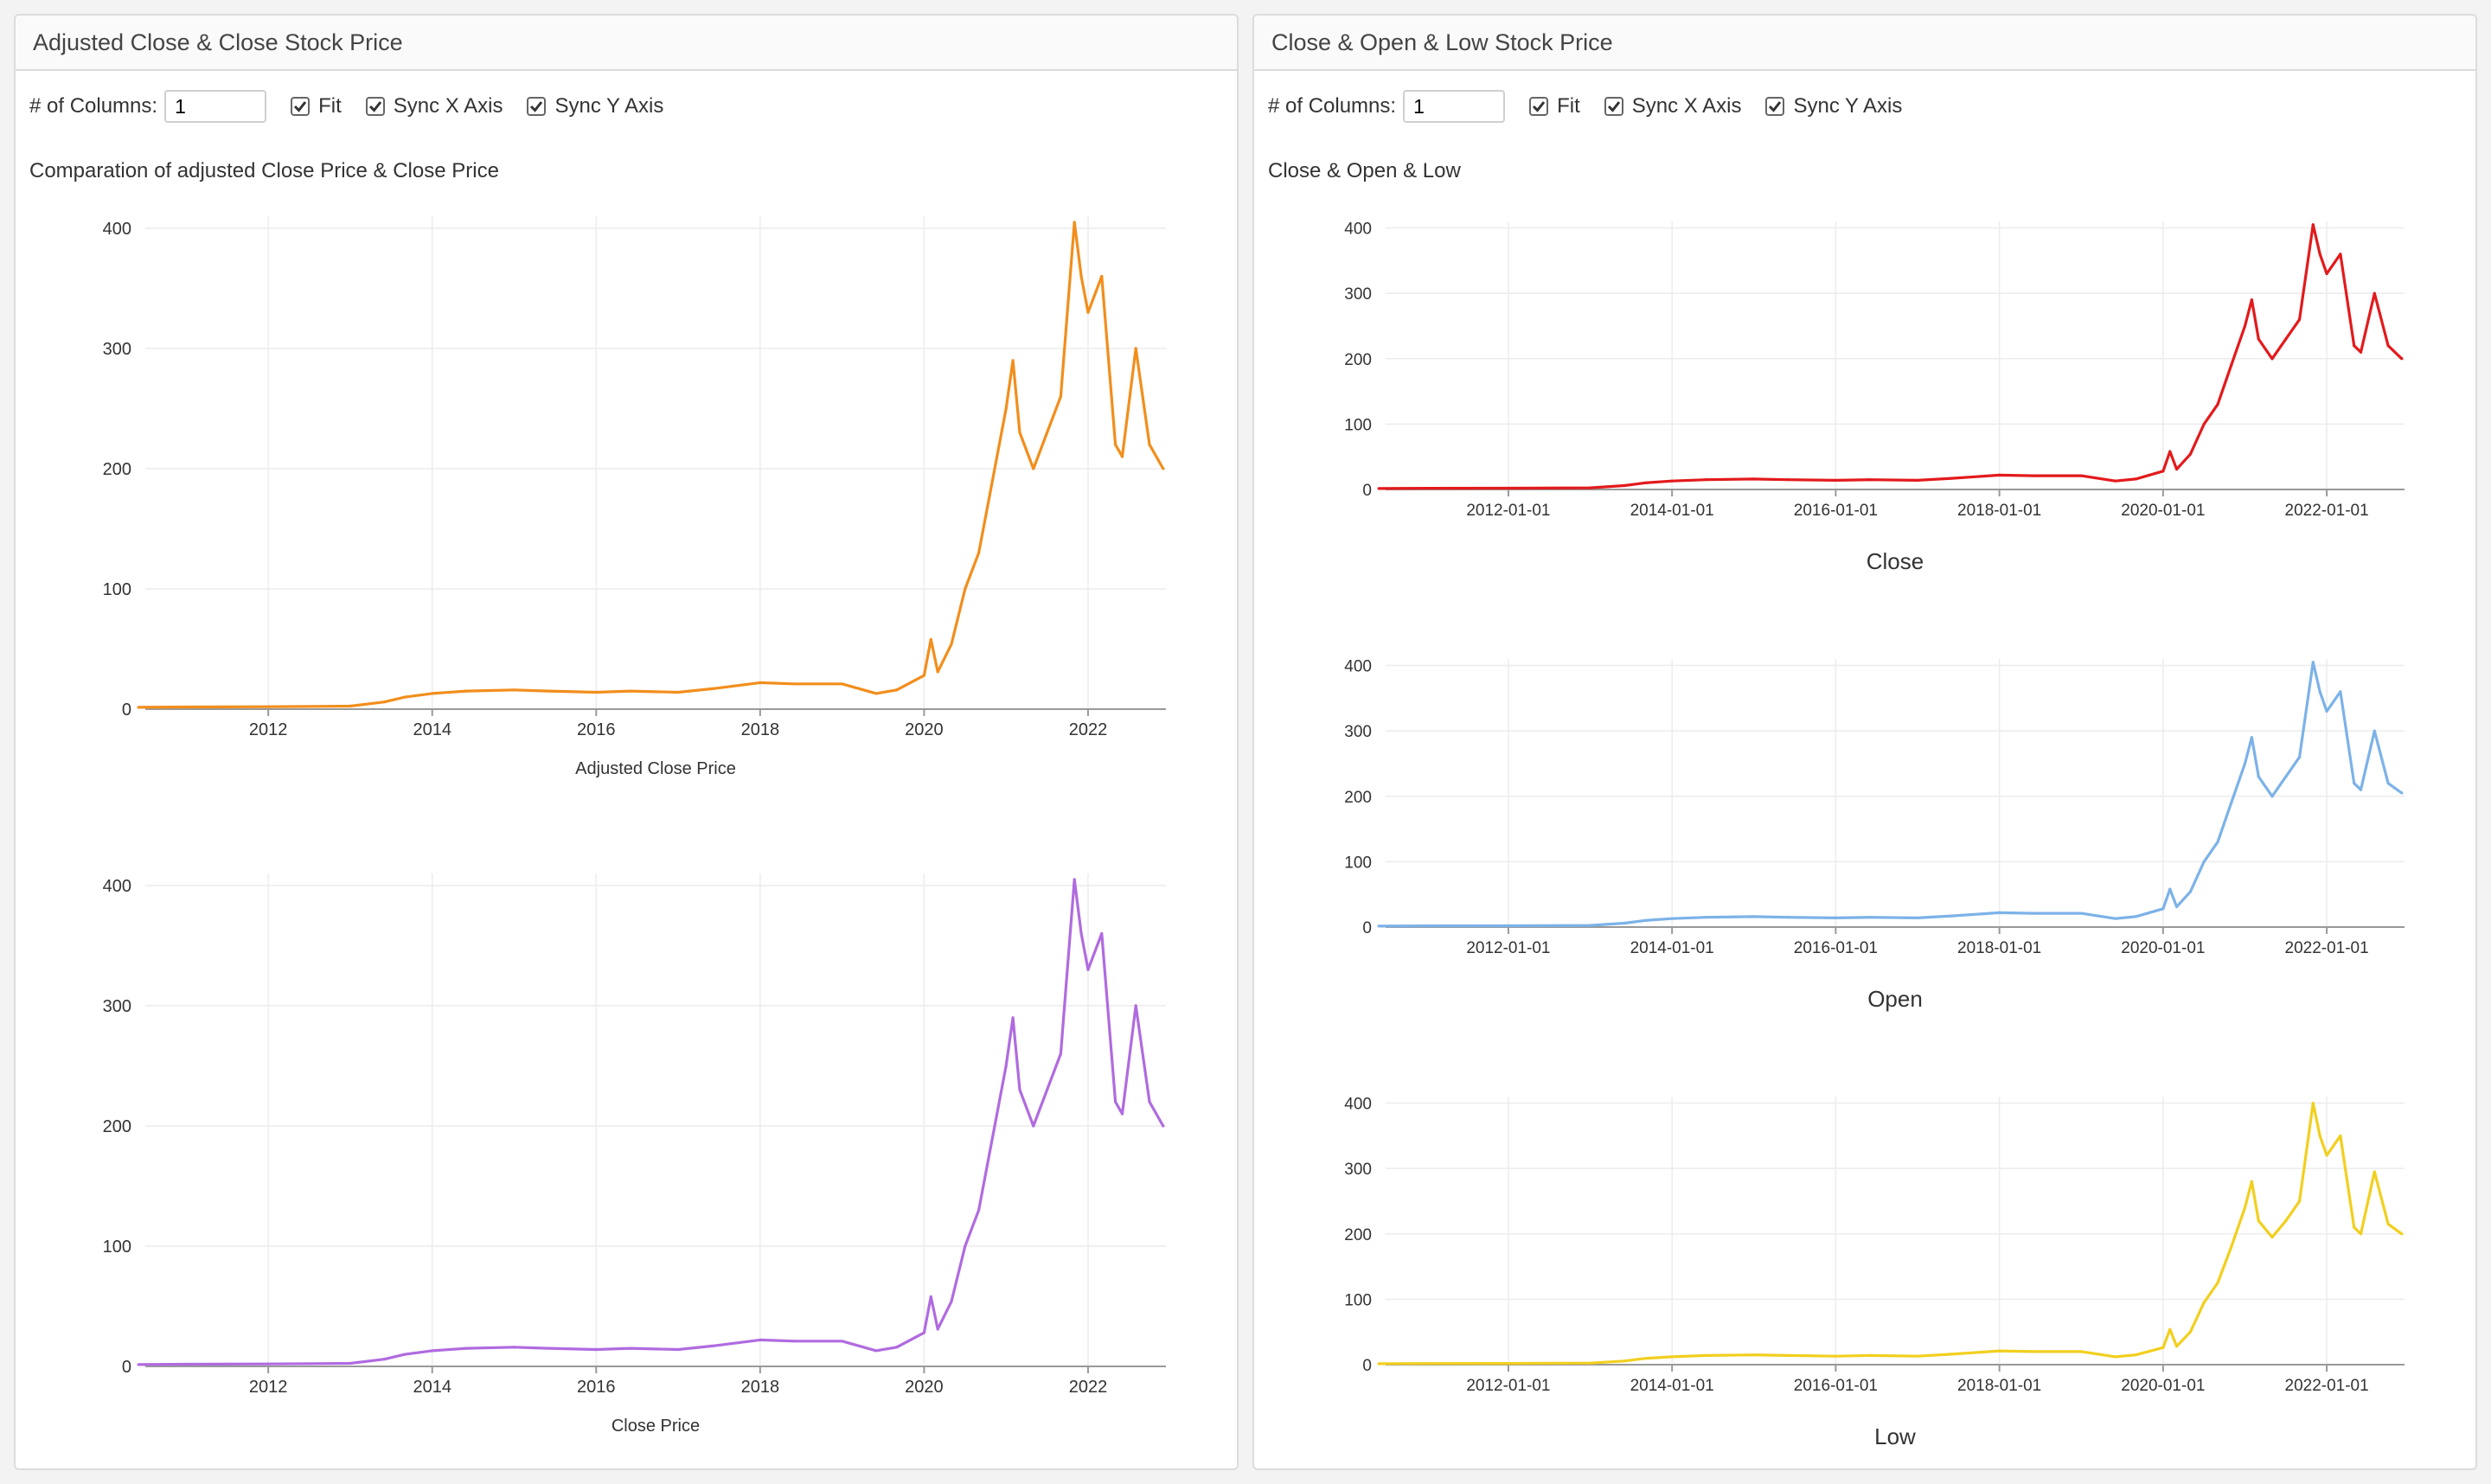  I want to click on x-tick-label: 2018, so click(760, 1388).